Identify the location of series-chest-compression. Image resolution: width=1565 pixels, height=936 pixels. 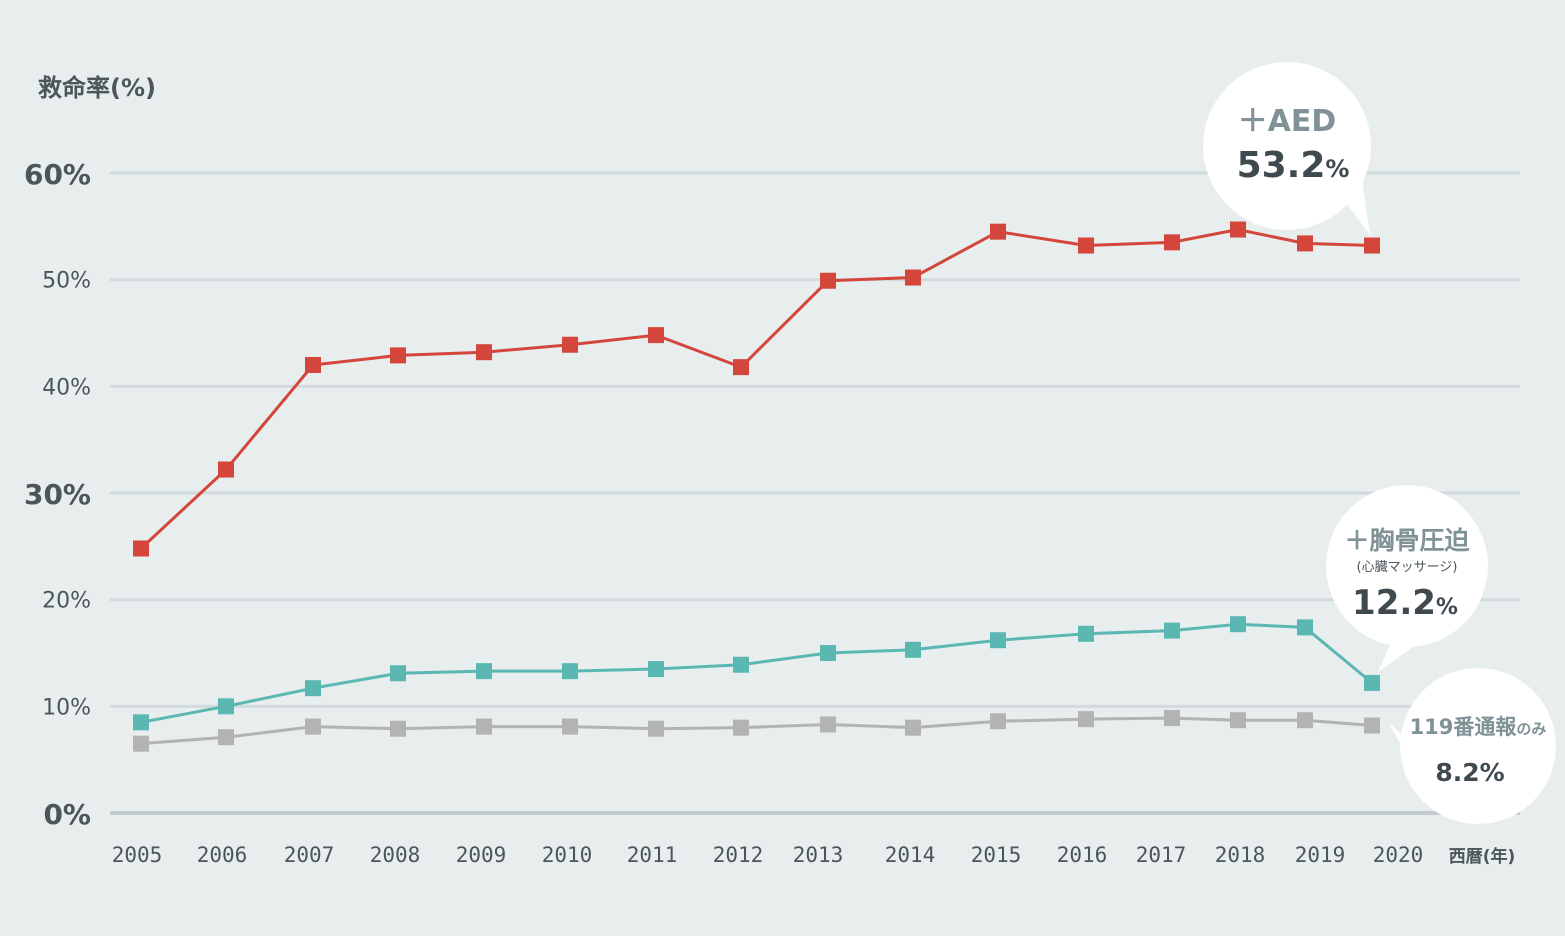
(756, 673).